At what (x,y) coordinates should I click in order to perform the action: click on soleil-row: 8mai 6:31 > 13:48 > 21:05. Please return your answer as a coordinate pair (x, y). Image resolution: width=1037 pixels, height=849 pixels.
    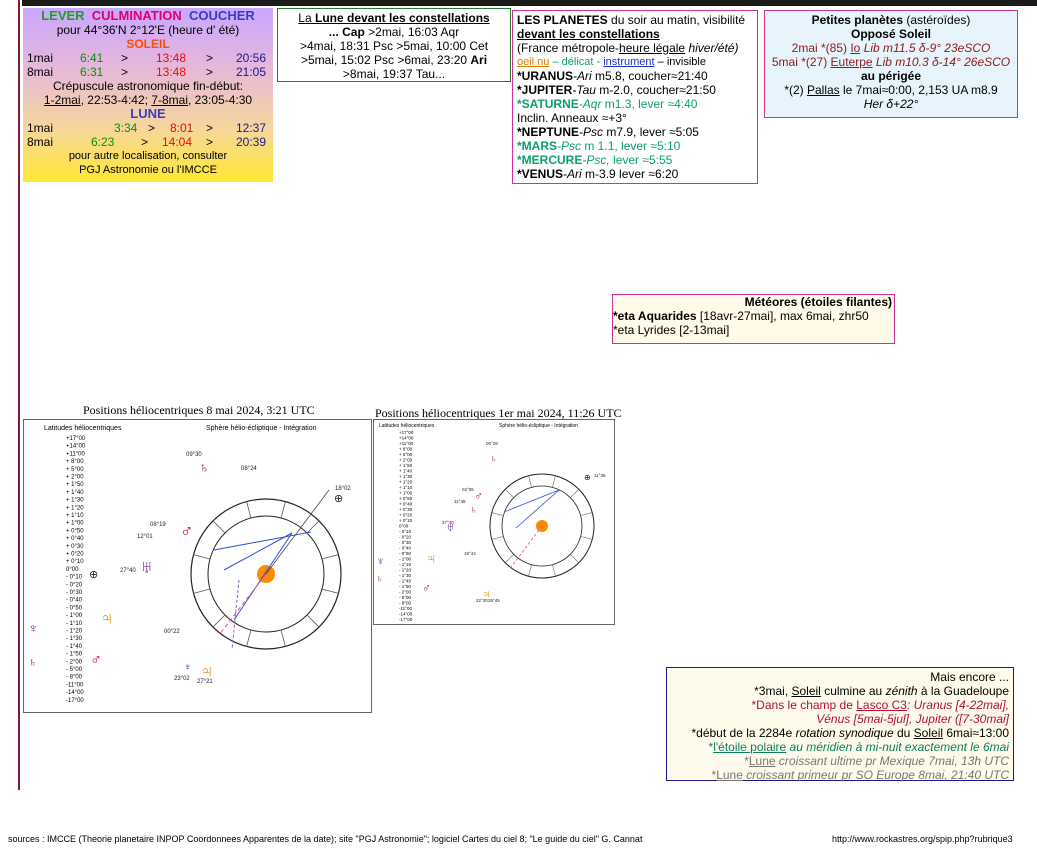
    Looking at the image, I should click on (147, 72).